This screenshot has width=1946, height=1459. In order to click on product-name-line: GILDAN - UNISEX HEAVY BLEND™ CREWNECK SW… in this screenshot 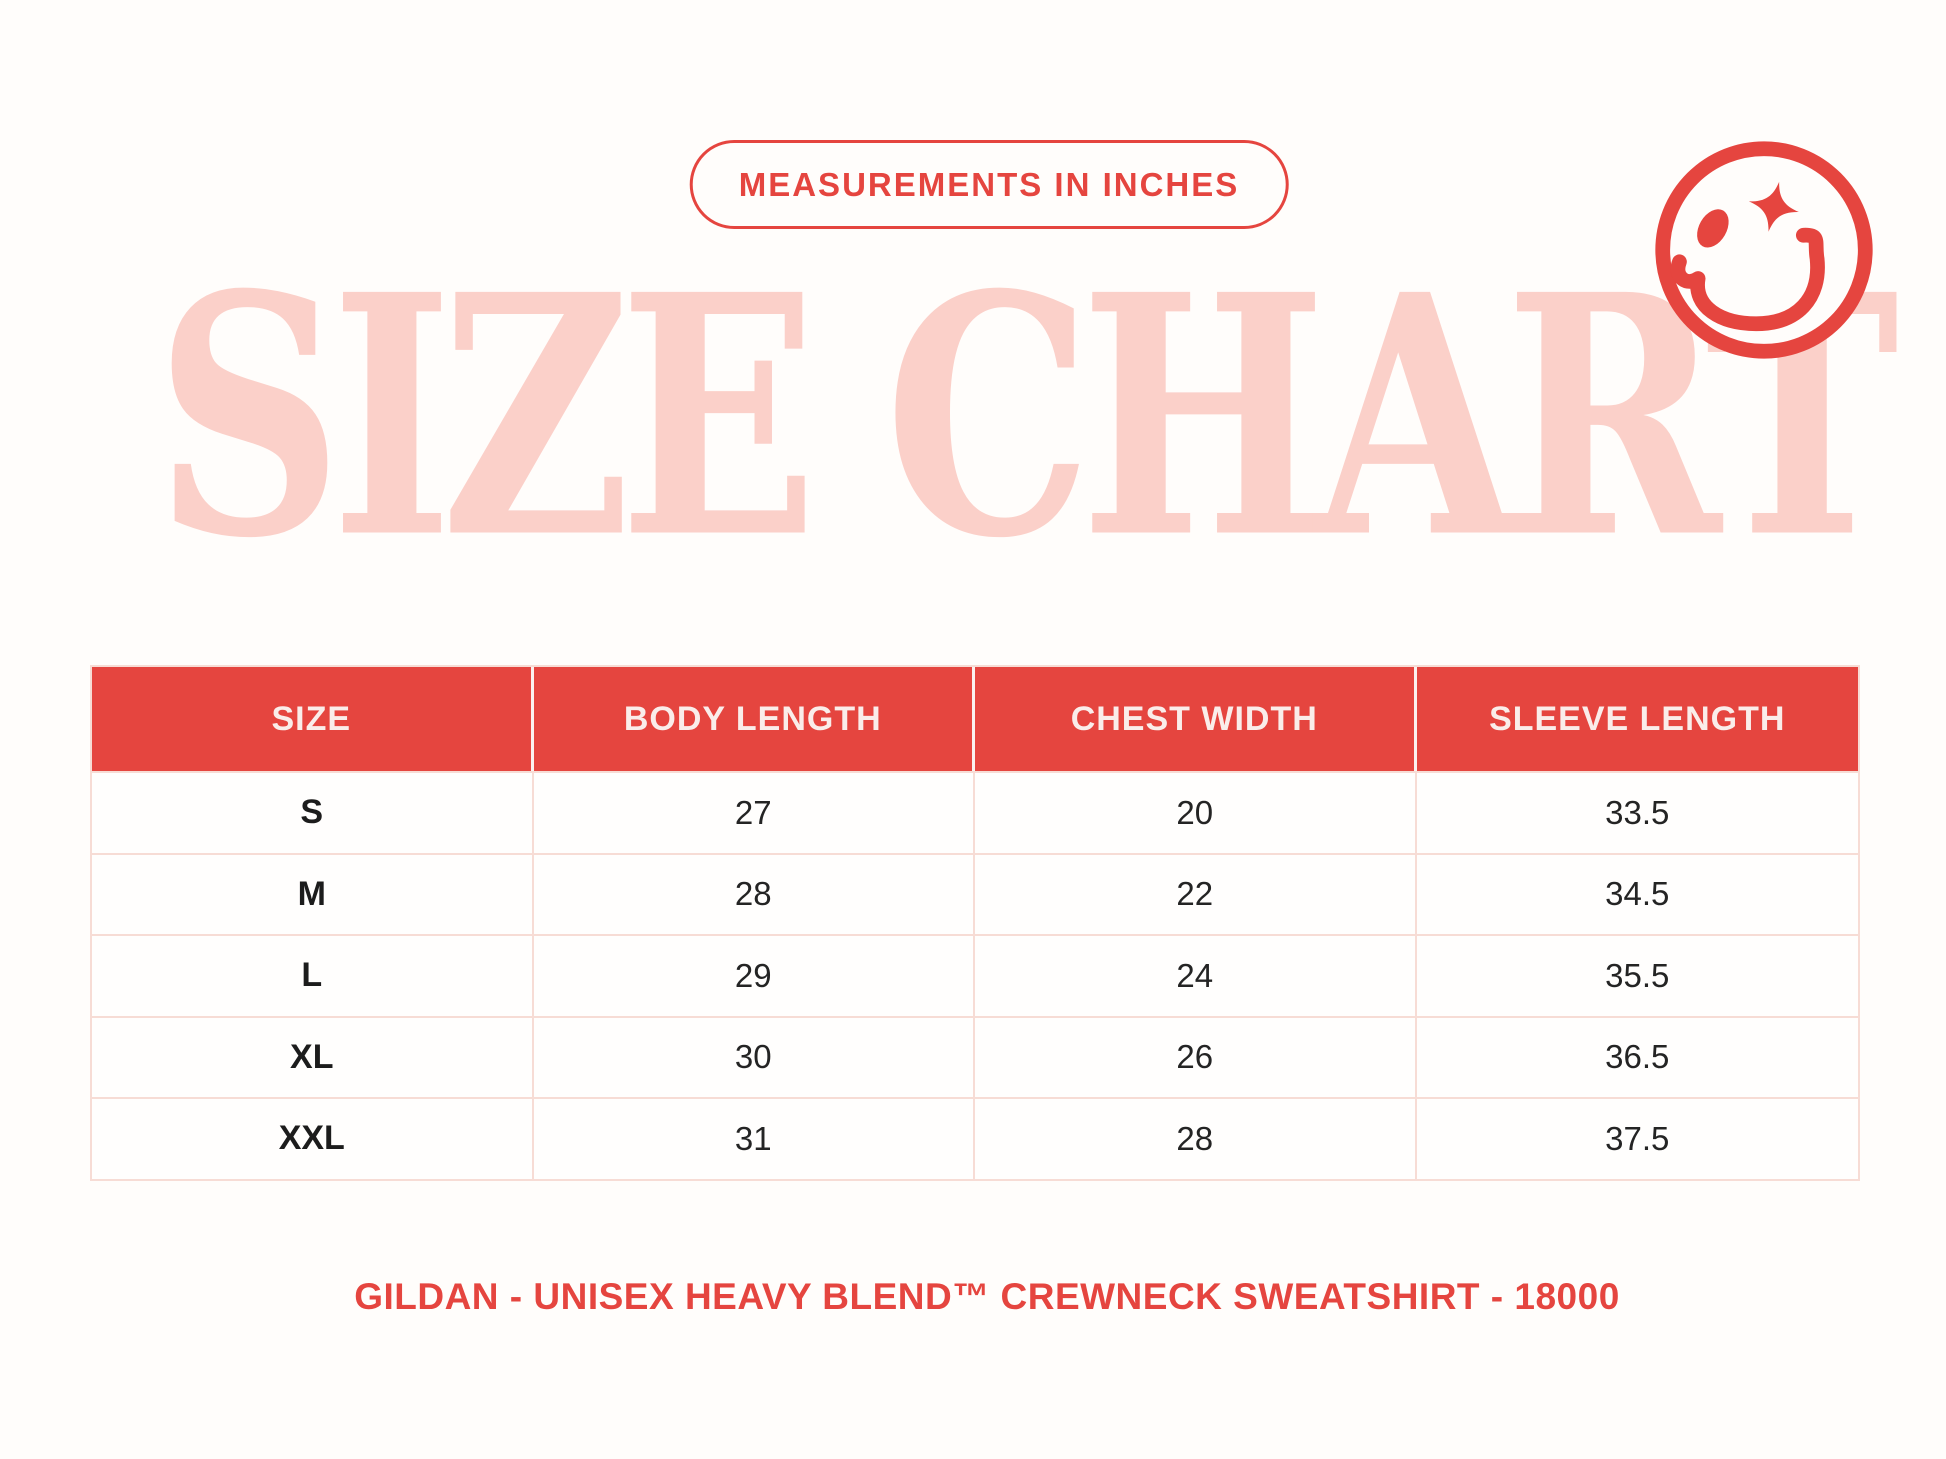, I will do `click(987, 1296)`.